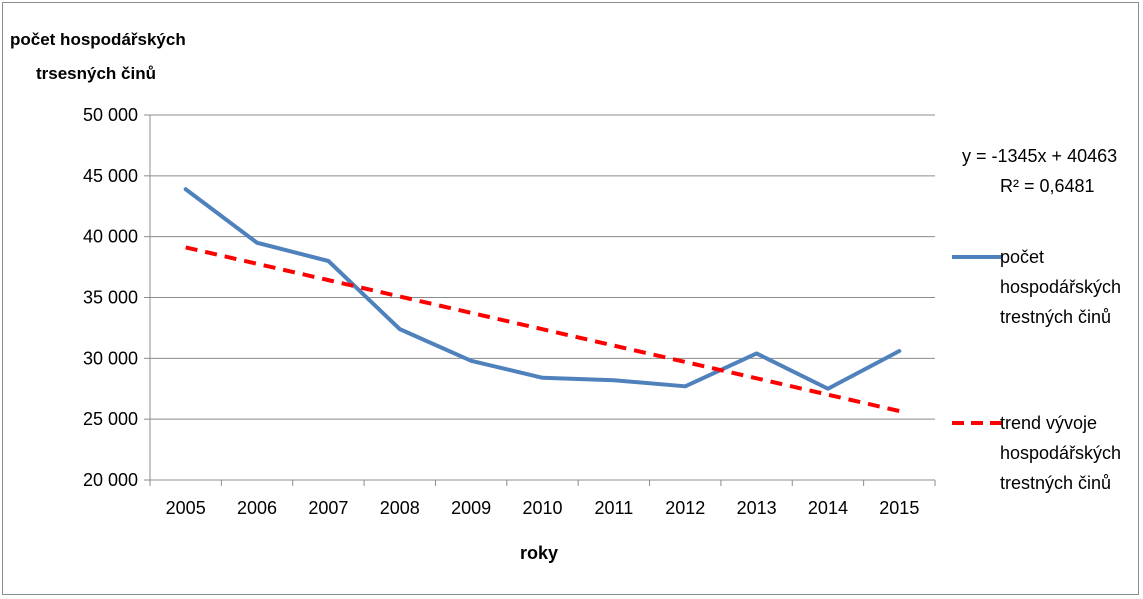  What do you see at coordinates (614, 508) in the screenshot?
I see `x-tick-label: 2011` at bounding box center [614, 508].